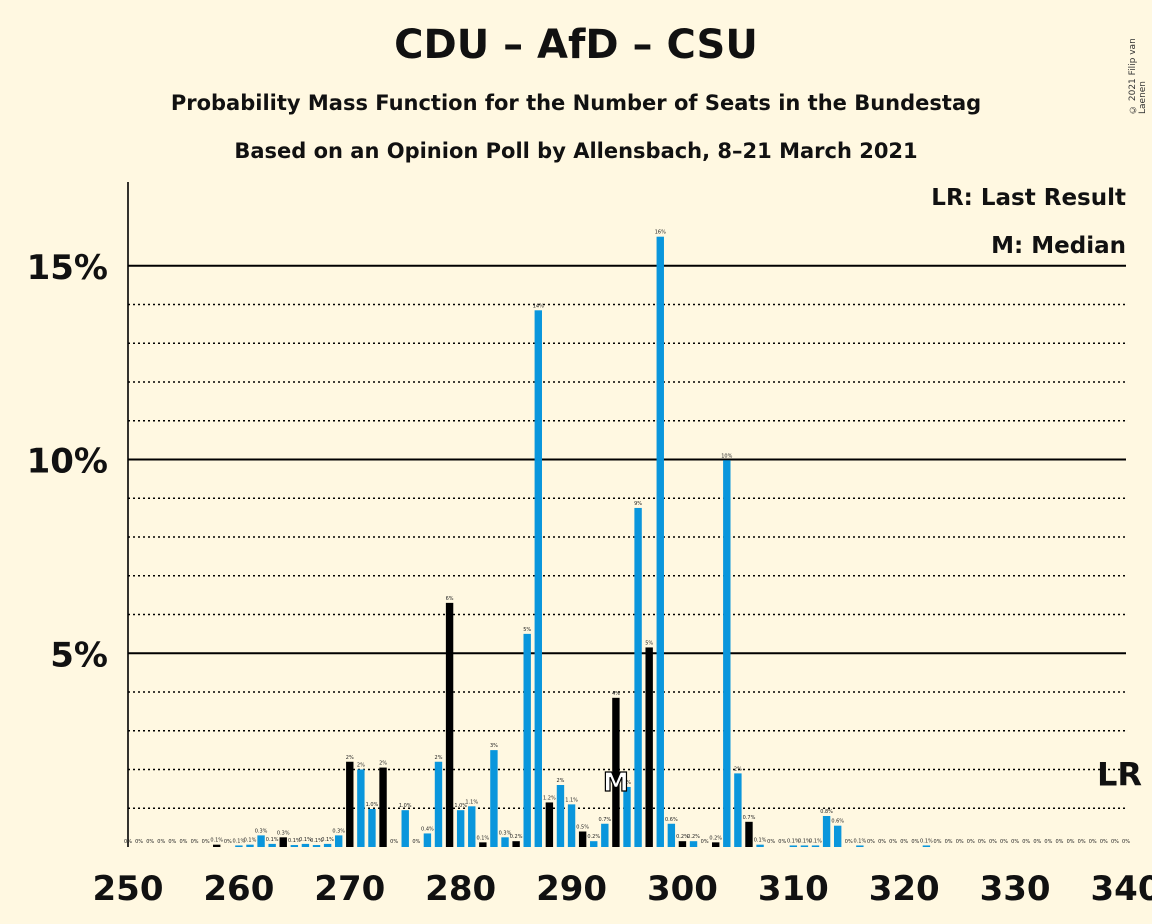 The height and width of the screenshot is (924, 1152). What do you see at coordinates (826, 812) in the screenshot?
I see `bar-data-label: 0.8%` at bounding box center [826, 812].